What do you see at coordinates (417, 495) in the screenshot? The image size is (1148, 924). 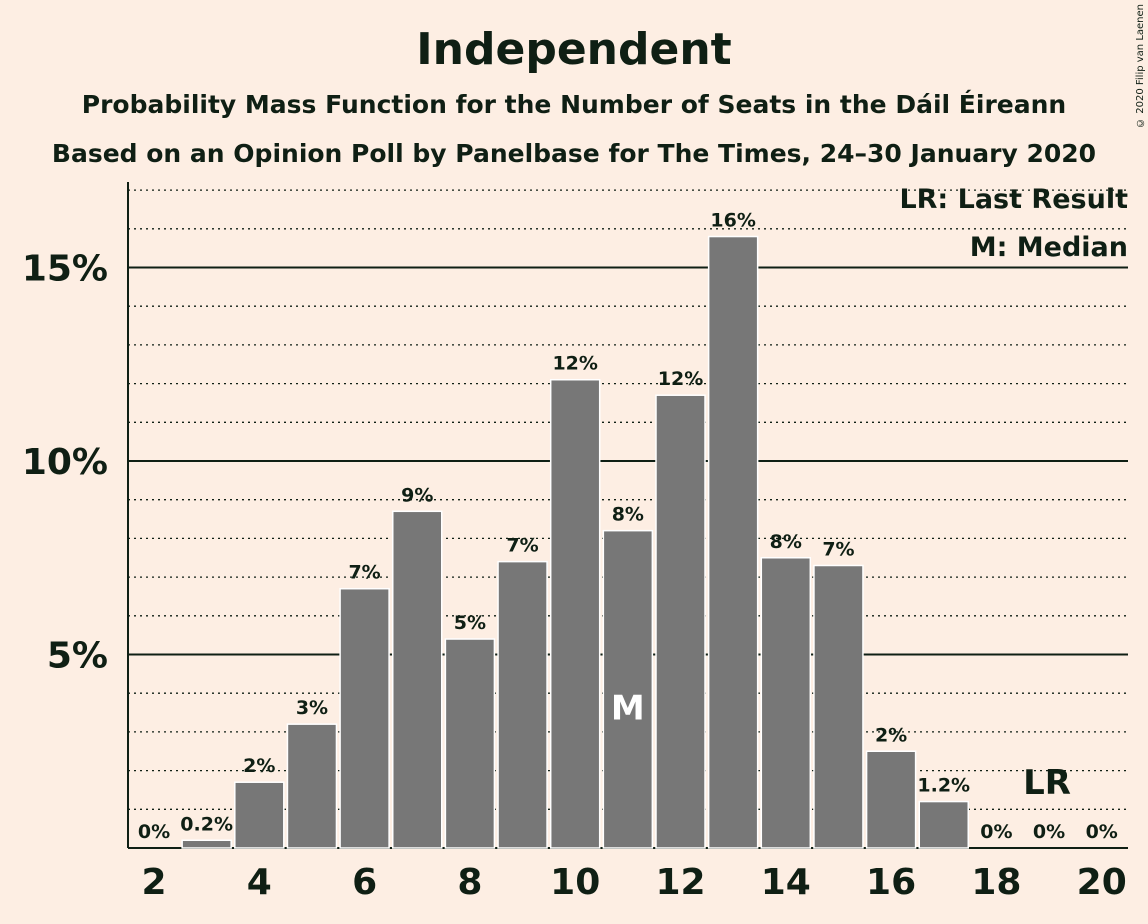 I see `data-label: 9%` at bounding box center [417, 495].